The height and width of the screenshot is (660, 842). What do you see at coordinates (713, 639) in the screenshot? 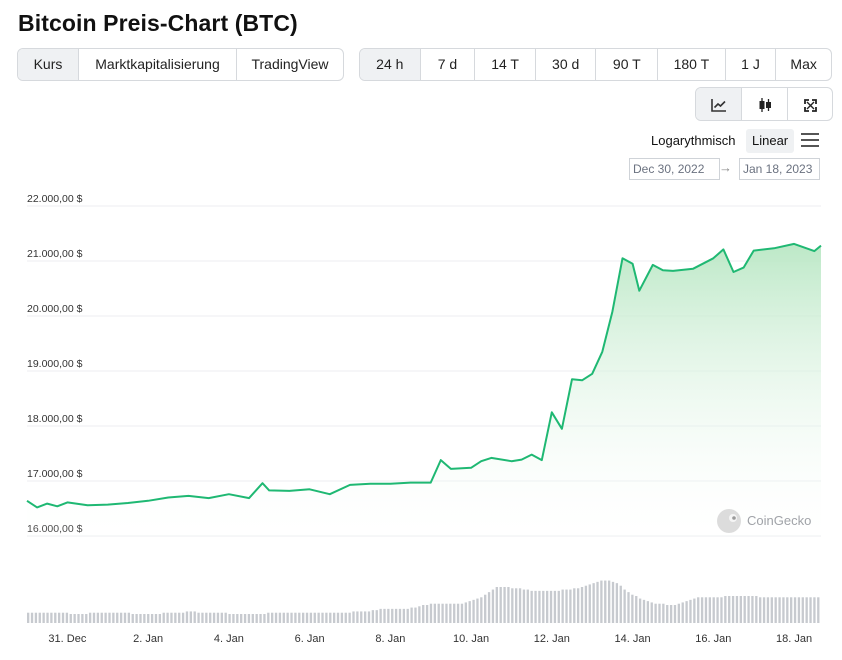
I see `x-tick-label: 16. Jan` at bounding box center [713, 639].